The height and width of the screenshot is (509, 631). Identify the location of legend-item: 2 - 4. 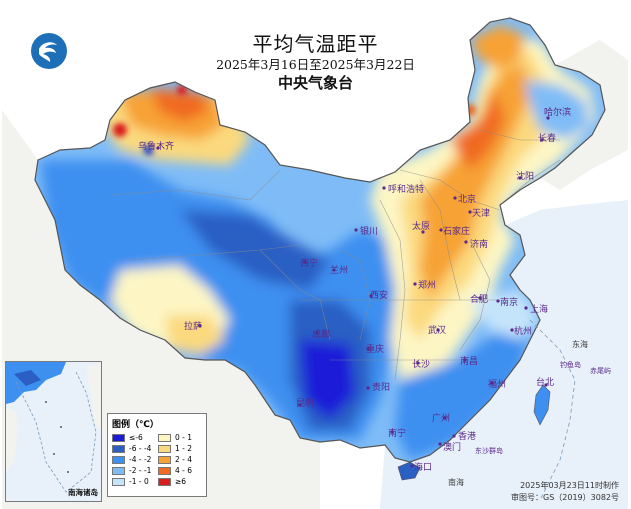
(180, 459).